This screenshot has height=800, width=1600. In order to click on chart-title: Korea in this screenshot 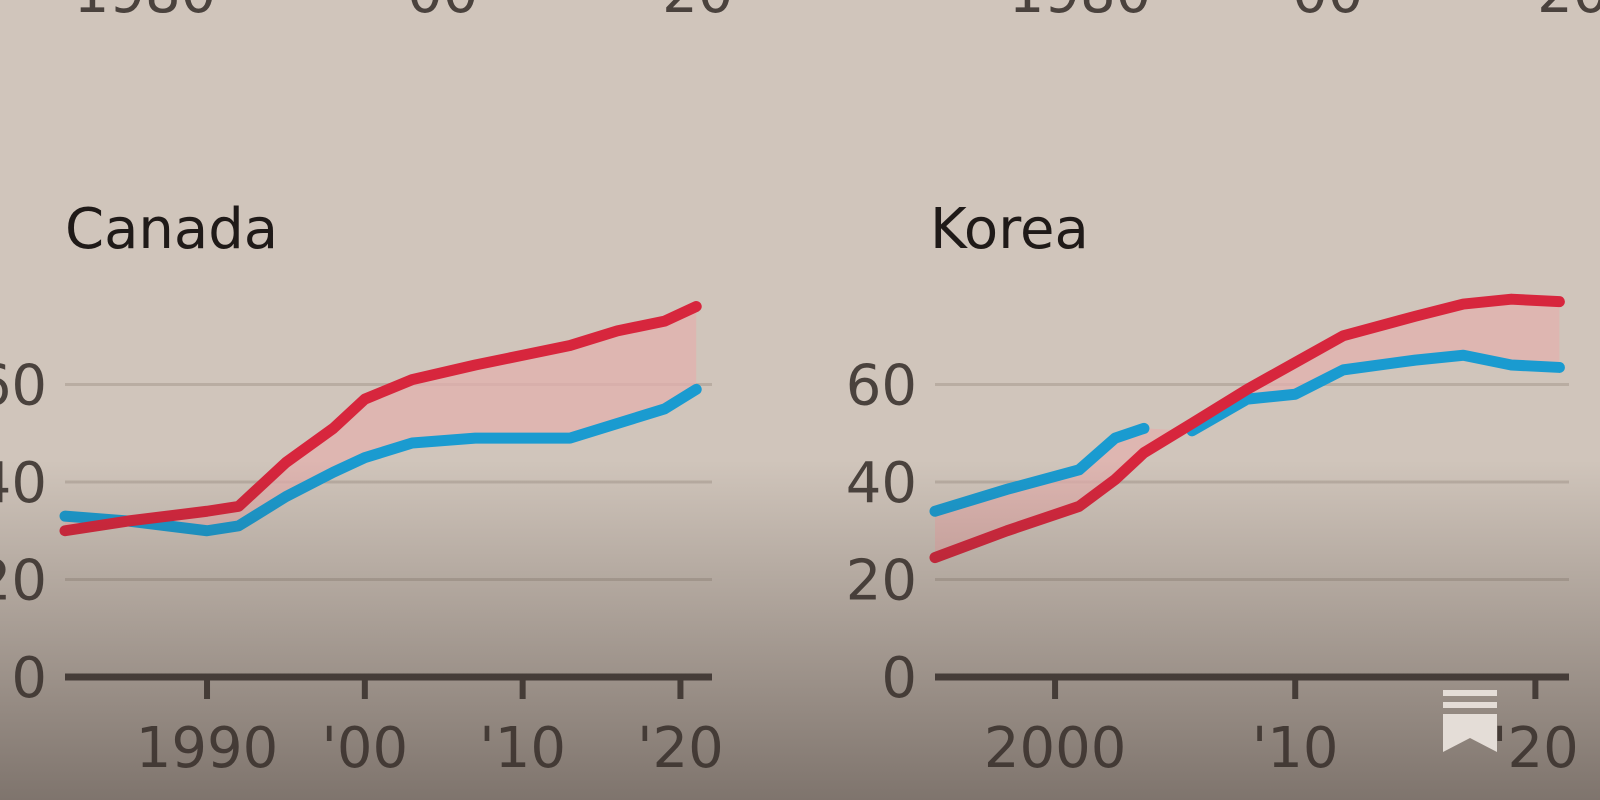, I will do `click(1009, 229)`.